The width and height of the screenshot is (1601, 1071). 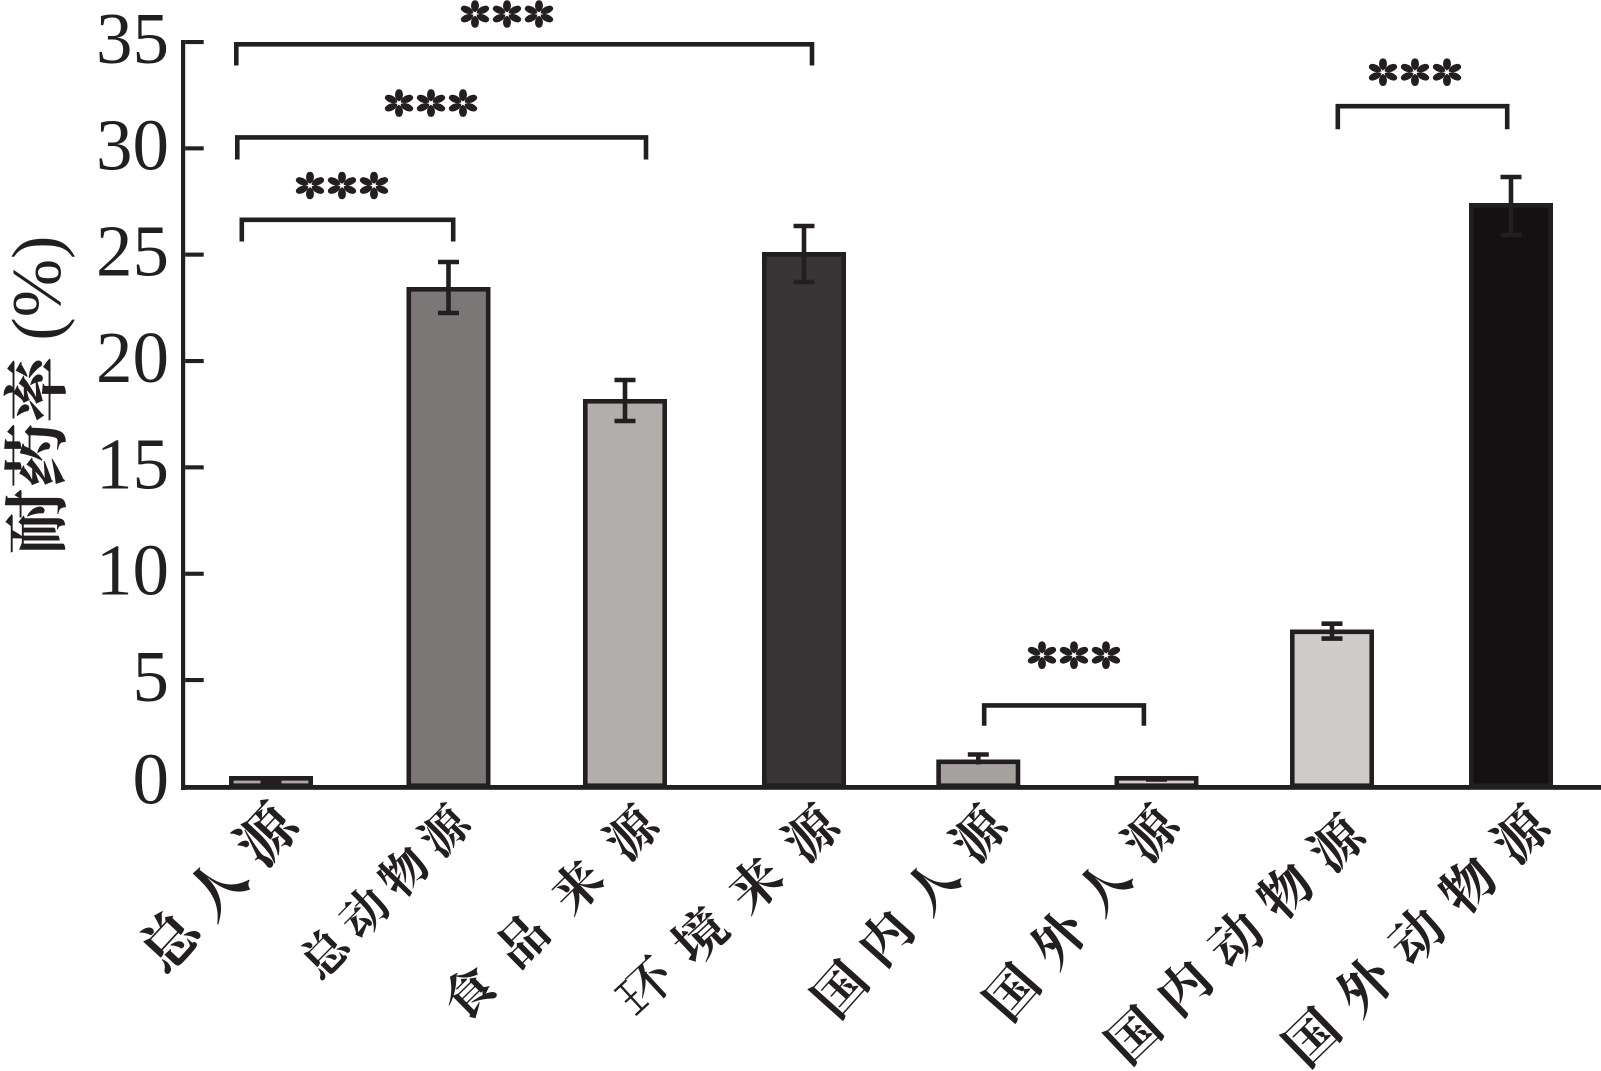 I want to click on svg-text: 30, so click(x=132, y=144).